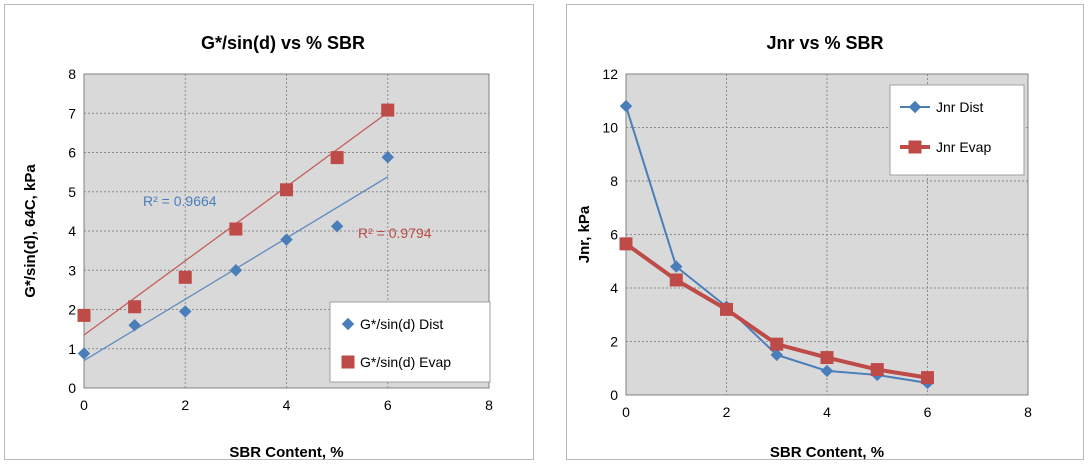 The image size is (1088, 464). I want to click on chart-title: G*/sin(d) vs % SBR, so click(283, 43).